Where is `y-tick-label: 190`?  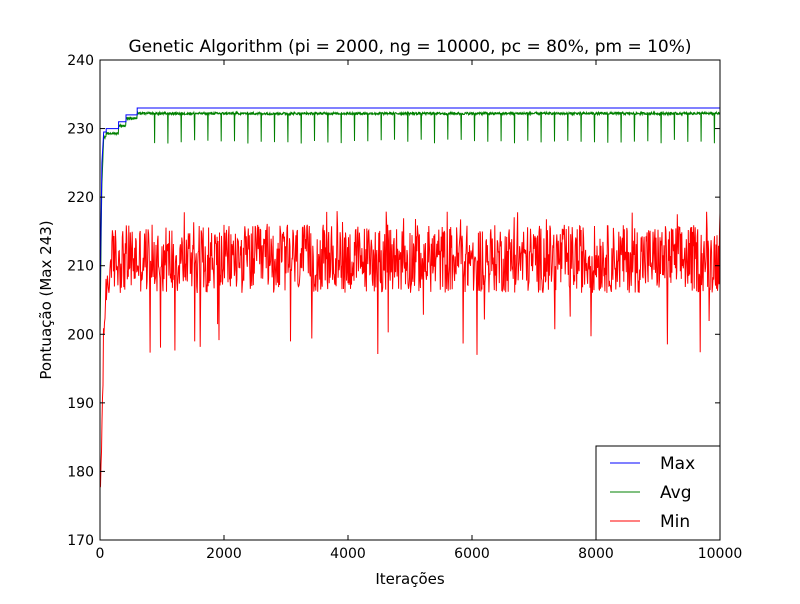
y-tick-label: 190 is located at coordinates (80, 404).